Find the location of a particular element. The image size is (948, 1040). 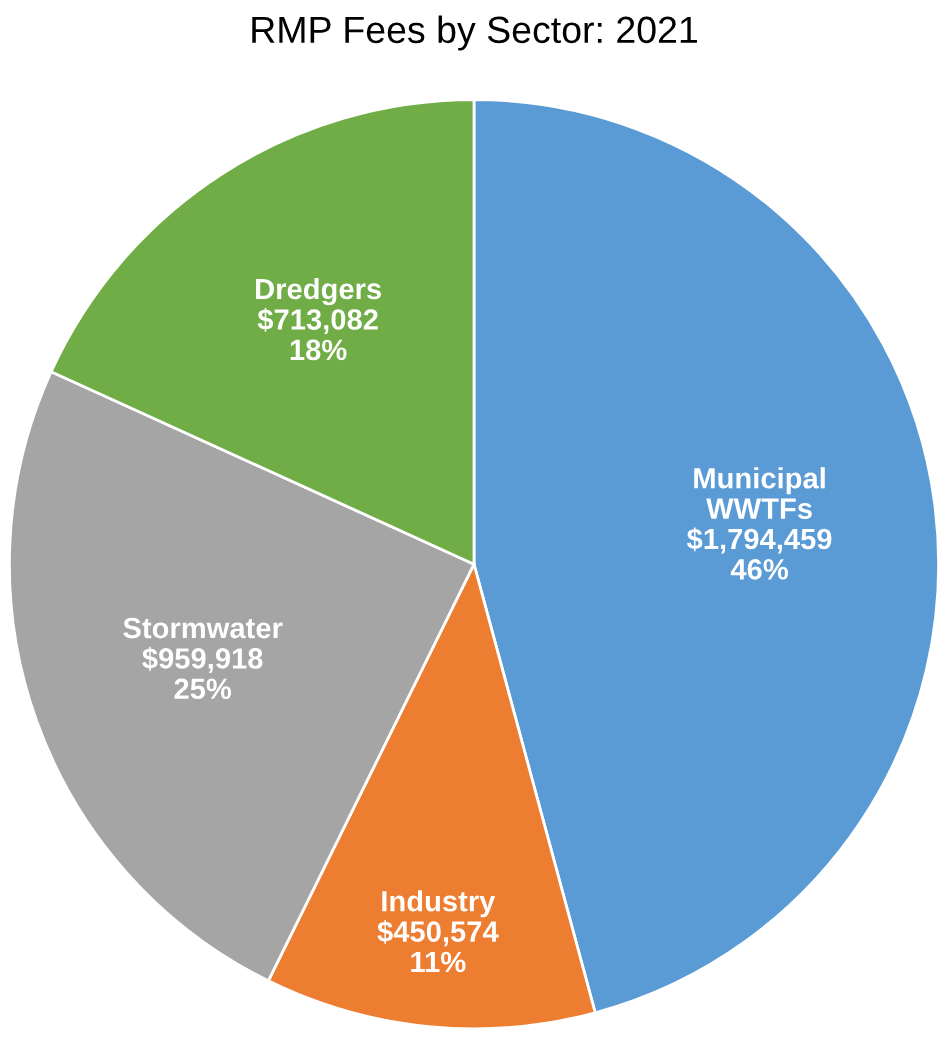

chart-title: RMP Fees by Sector: 2021 is located at coordinates (474, 33).